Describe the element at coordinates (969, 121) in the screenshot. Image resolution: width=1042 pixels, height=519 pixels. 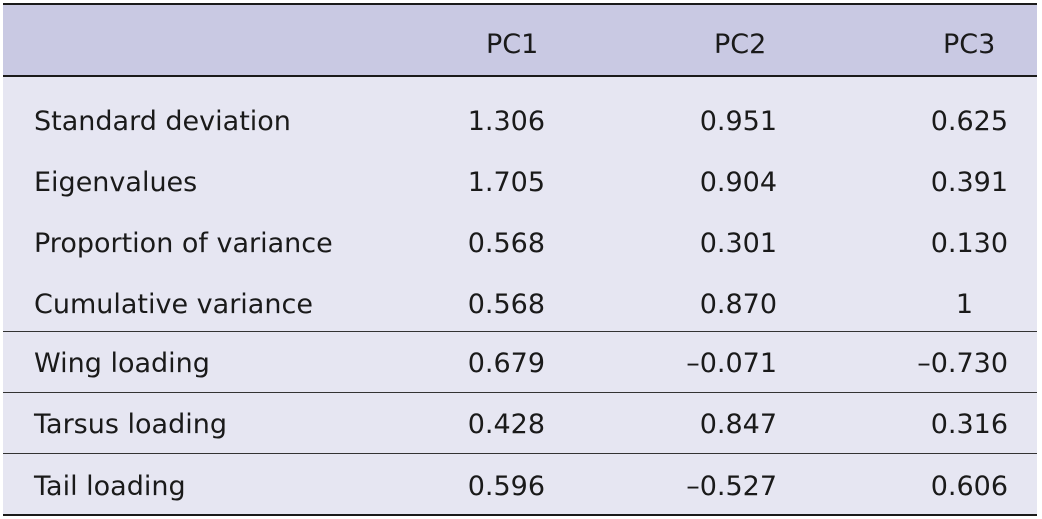
I see `cell-pc3: 0.625` at that location.